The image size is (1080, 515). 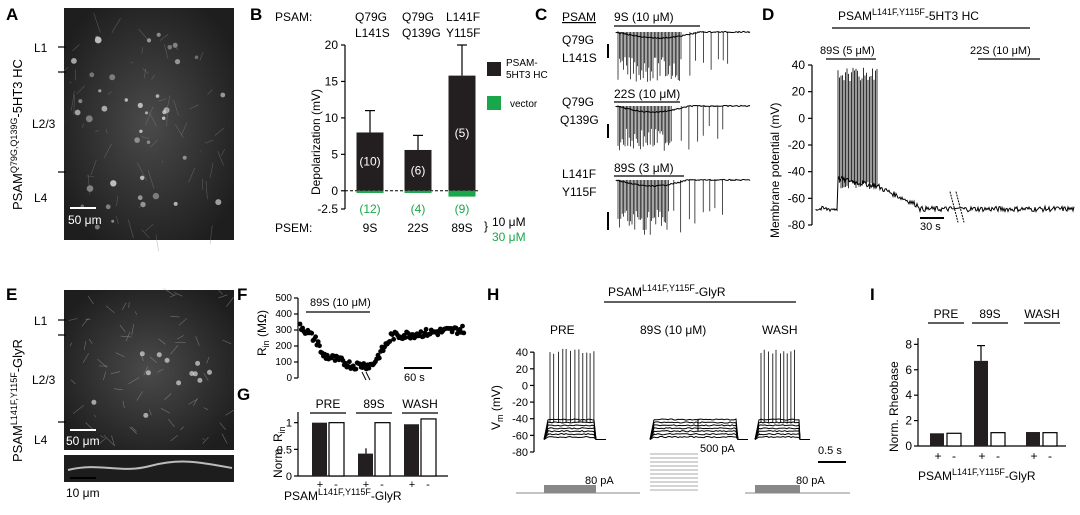 I want to click on axis-d: 40 20 0 -20 -40 -60 -80, so click(x=800, y=145).